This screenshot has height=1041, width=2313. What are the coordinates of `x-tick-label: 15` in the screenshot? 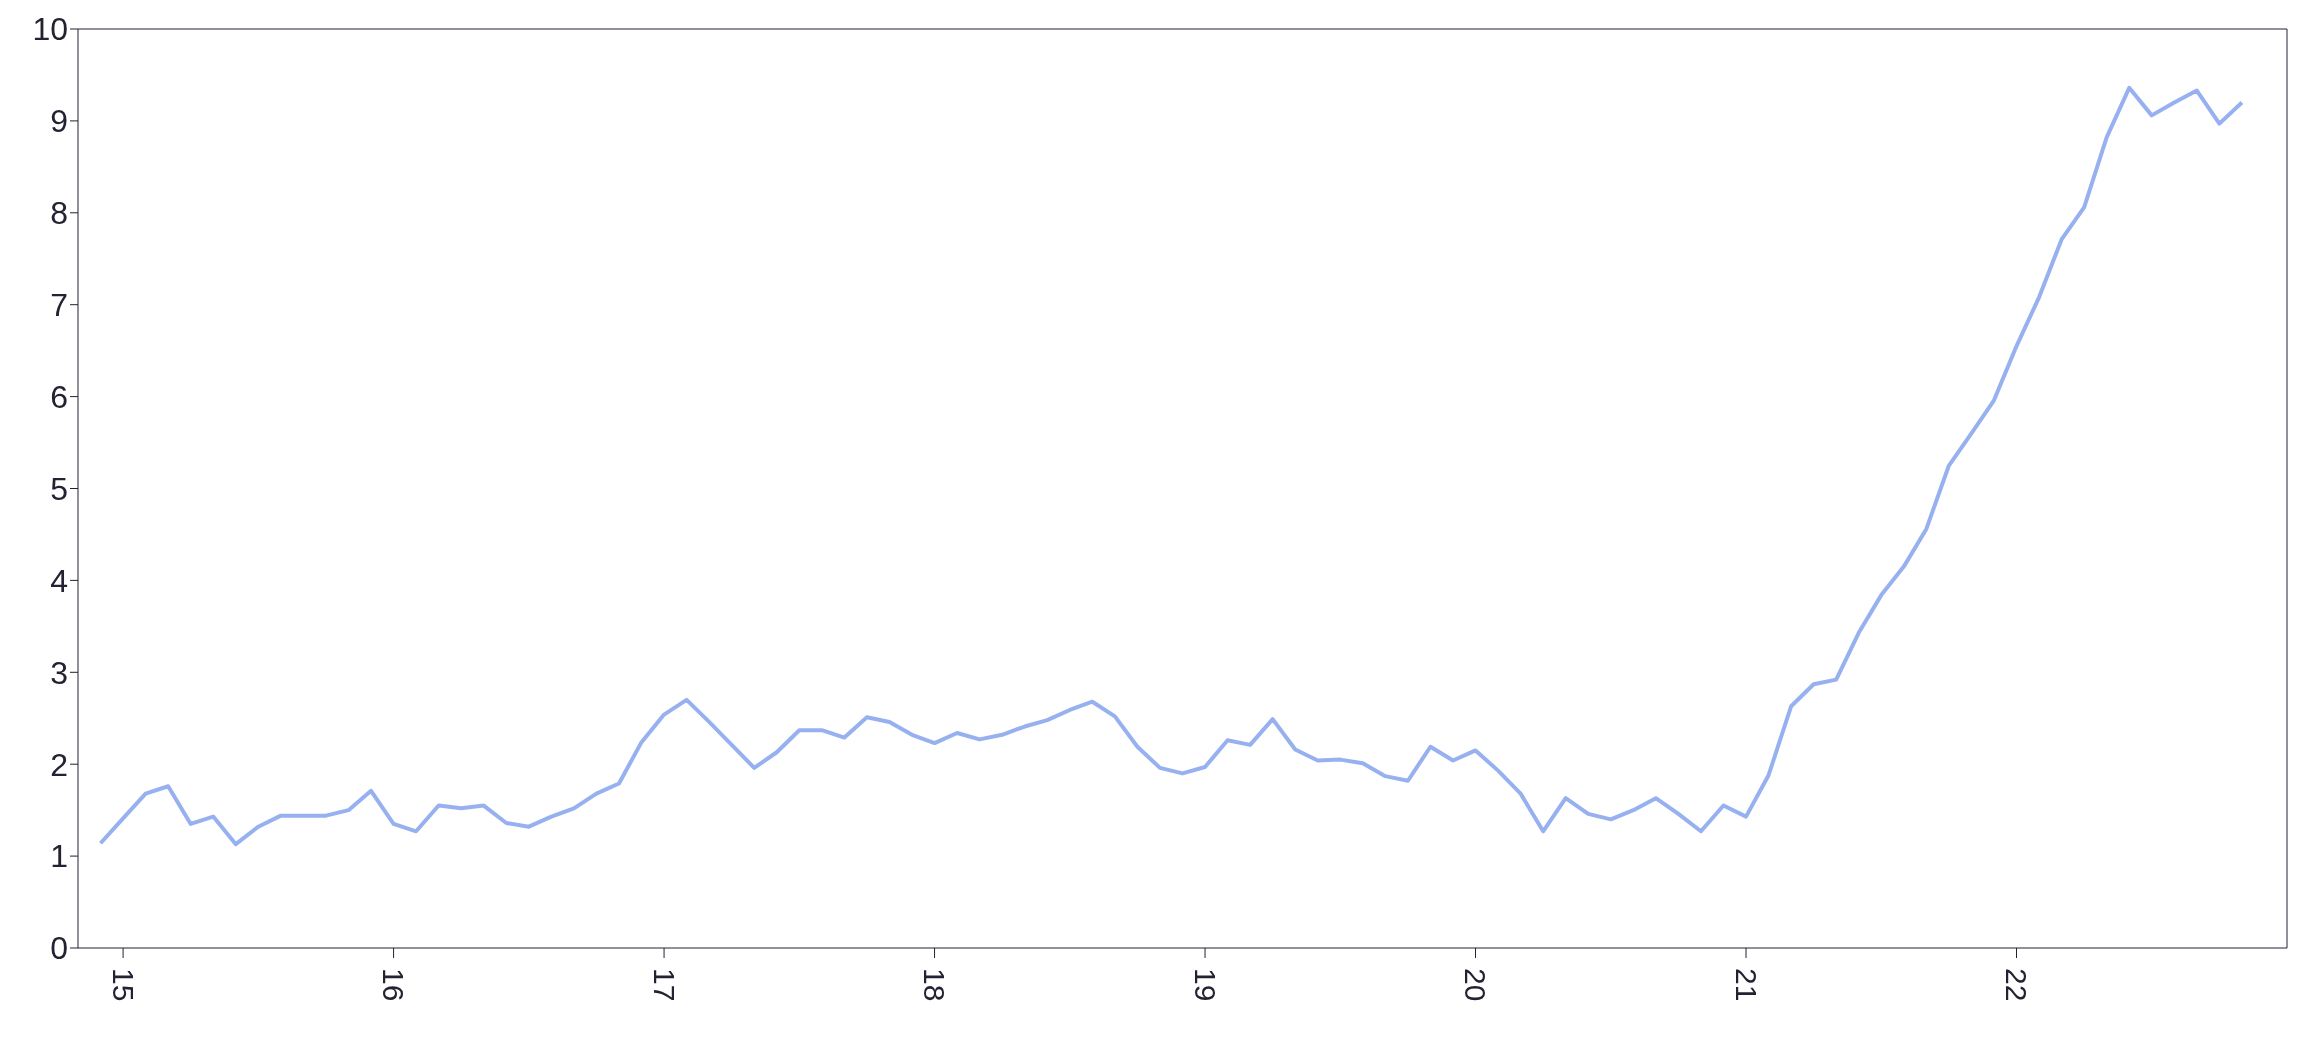 It's located at (123, 985).